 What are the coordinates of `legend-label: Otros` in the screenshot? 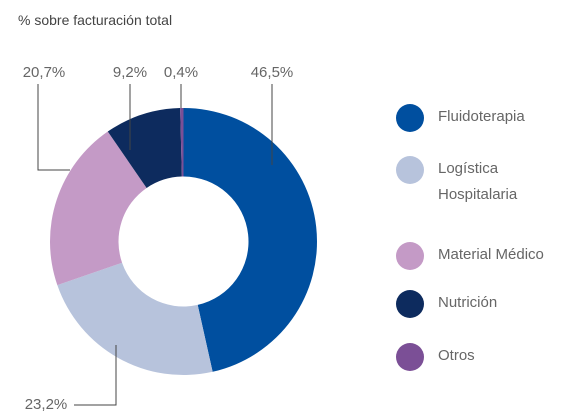 It's located at (456, 355).